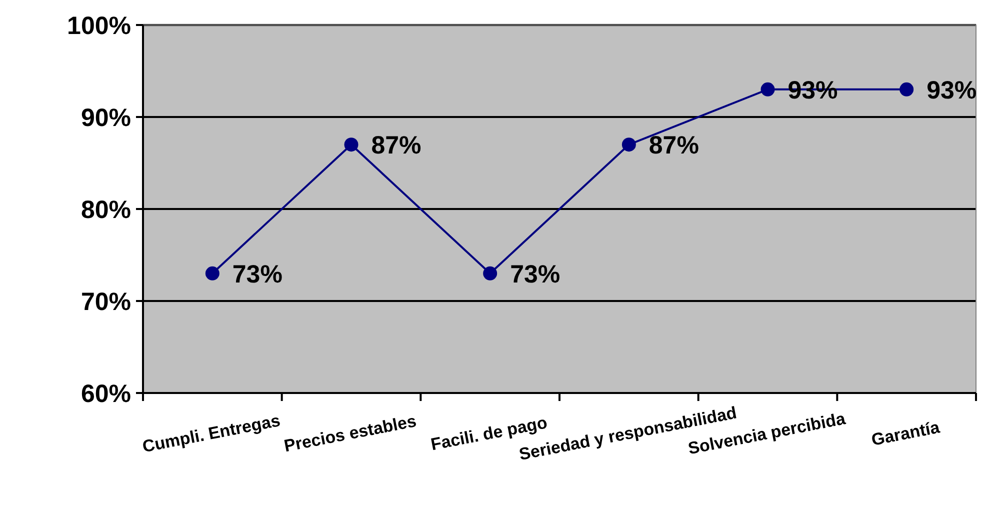 This screenshot has height=523, width=994. I want to click on data-label: 93%, so click(951, 90).